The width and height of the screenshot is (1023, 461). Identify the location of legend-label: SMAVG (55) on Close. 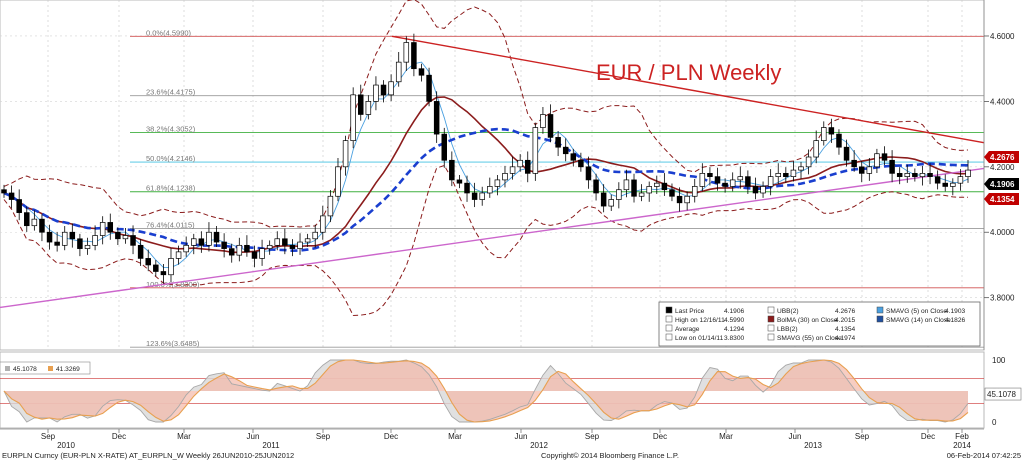
(809, 338).